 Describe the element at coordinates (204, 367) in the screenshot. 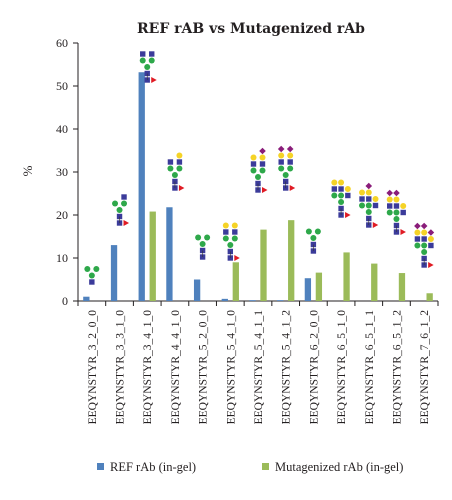

I see `x-tick-label: EEQYNSTYR_5_2_0_0` at that location.